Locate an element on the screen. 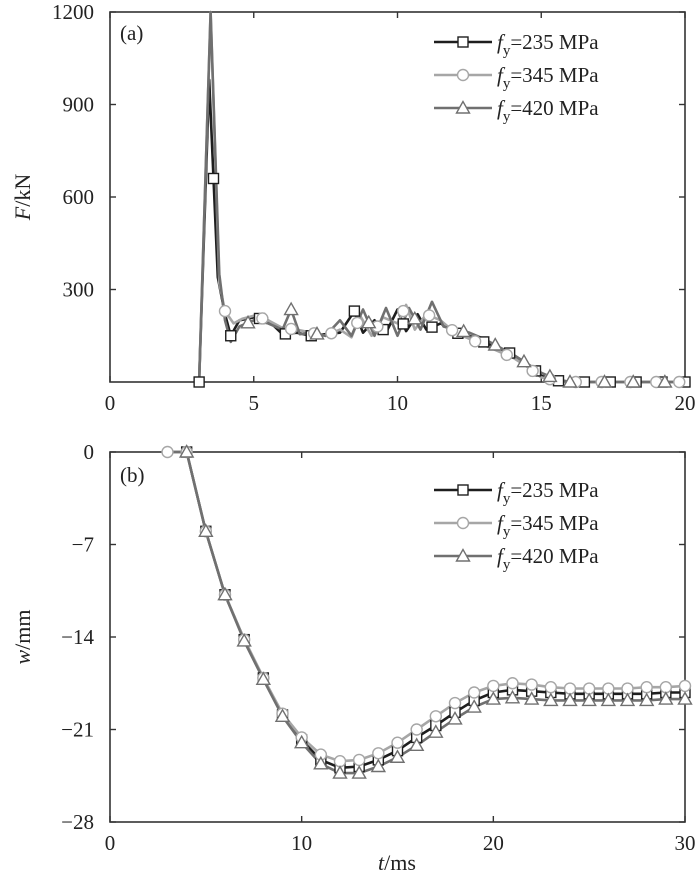 Image resolution: width=700 pixels, height=877 pixels. panel-a-legend: fy=235 MPa fy=345 MPa fy=420 MPa is located at coordinates (516, 77).